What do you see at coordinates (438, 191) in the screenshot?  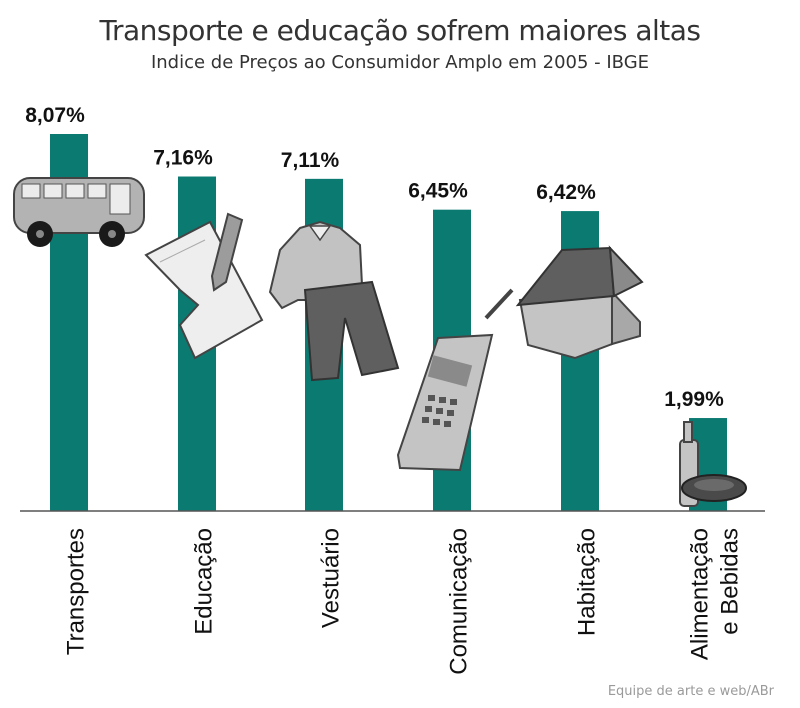 I see `data-label-3: 6,45%` at bounding box center [438, 191].